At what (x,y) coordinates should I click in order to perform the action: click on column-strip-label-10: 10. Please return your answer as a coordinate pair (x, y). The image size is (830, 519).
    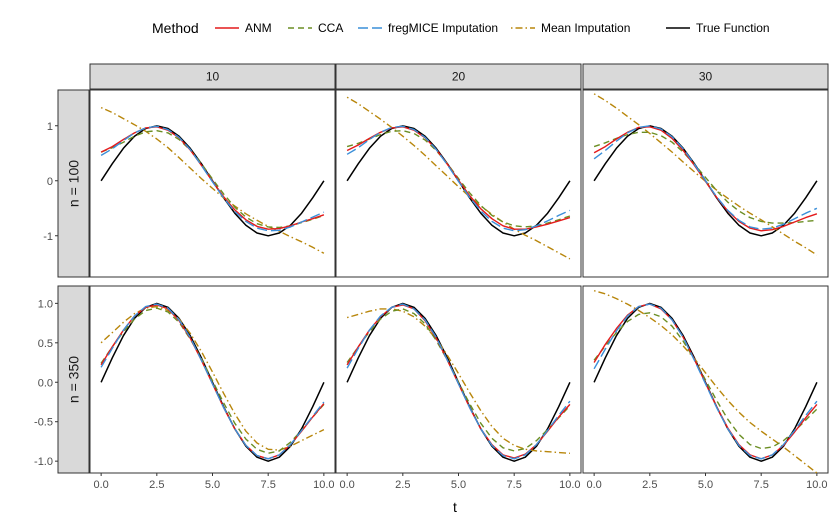
    Looking at the image, I should click on (213, 77).